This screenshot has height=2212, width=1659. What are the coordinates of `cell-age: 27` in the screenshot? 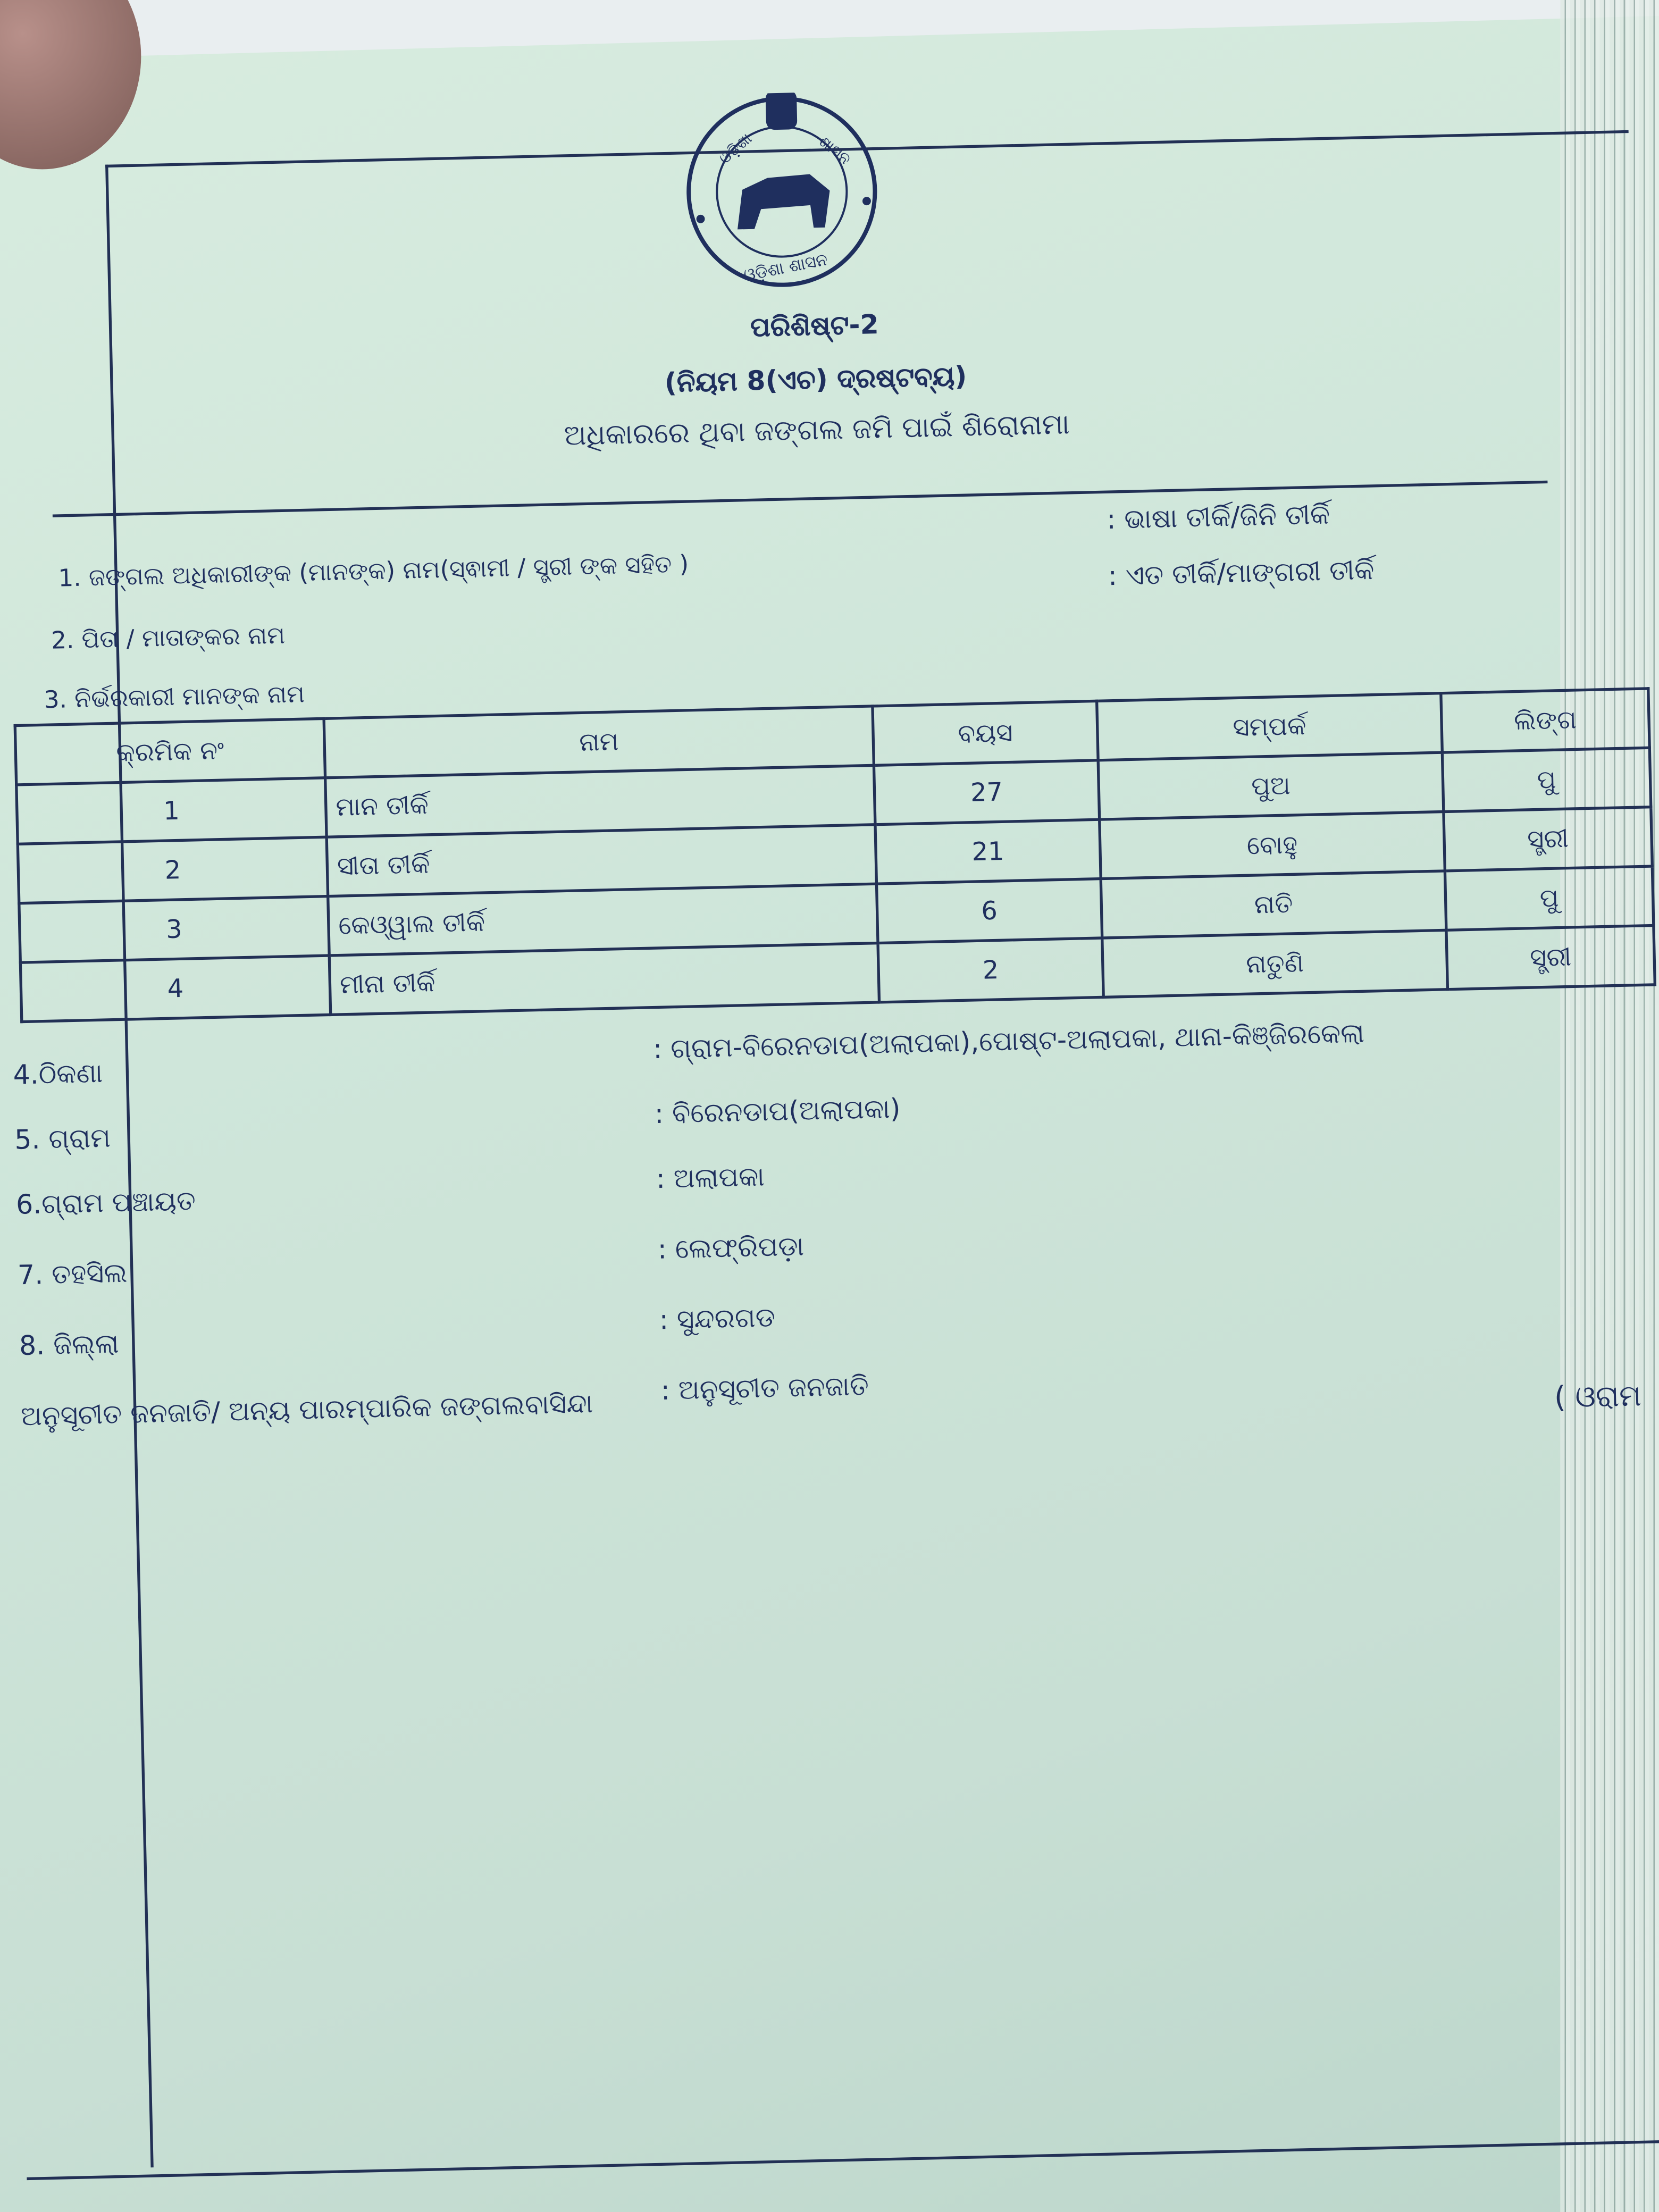 It's located at (987, 792).